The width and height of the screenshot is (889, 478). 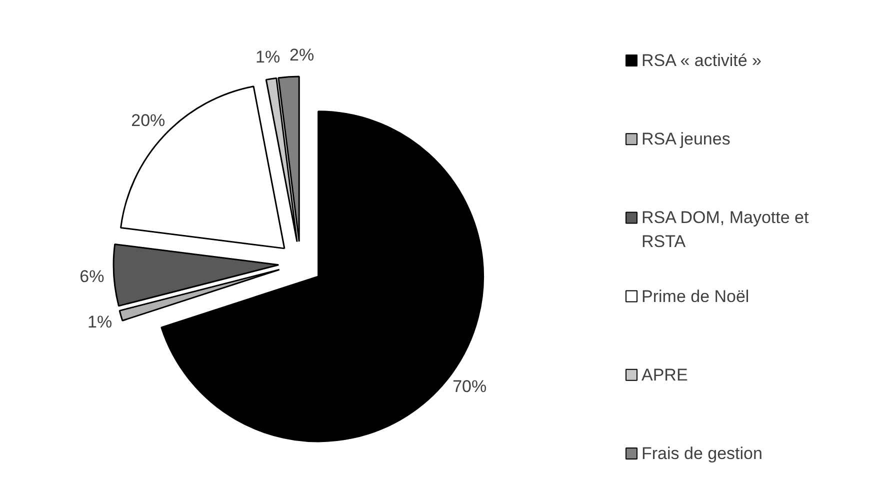 What do you see at coordinates (725, 230) in the screenshot?
I see `legend-label: RSA DOM, Mayotte et RSTA` at bounding box center [725, 230].